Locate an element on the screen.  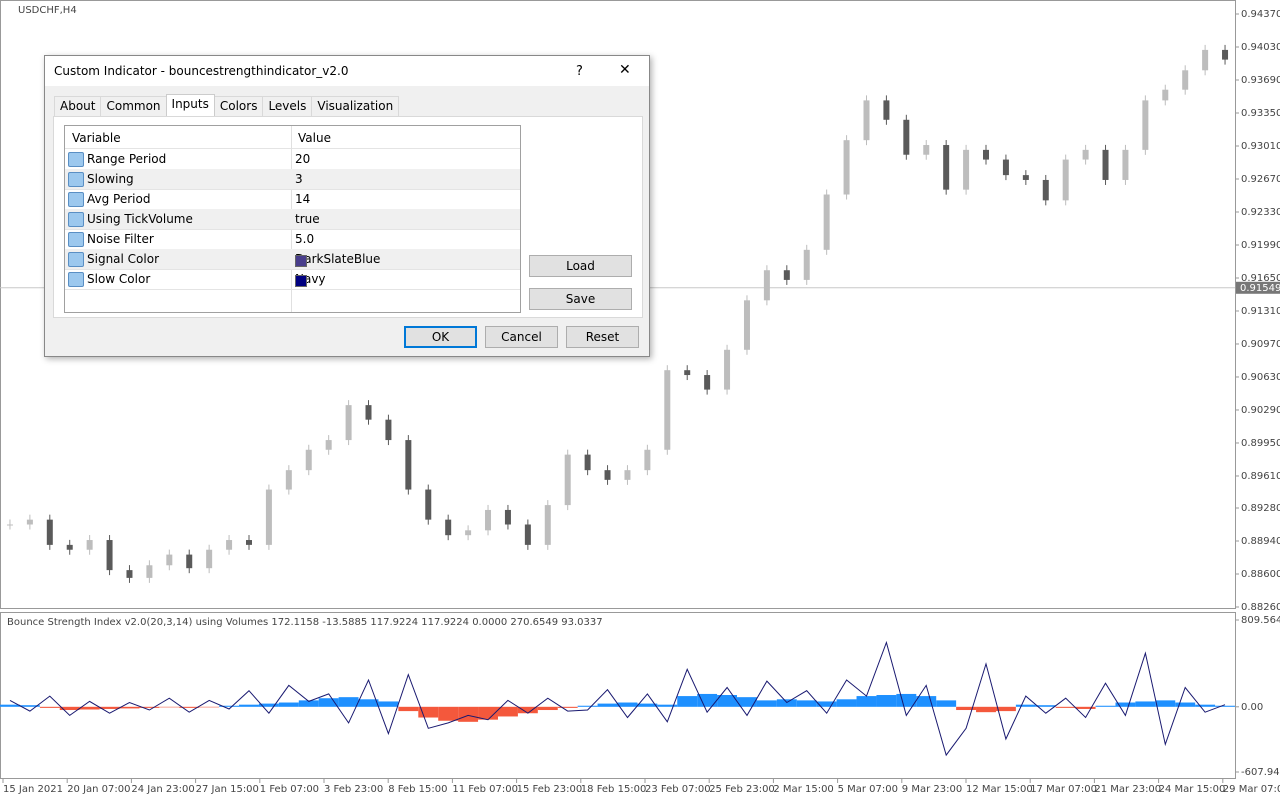
dialog-button: Cancel is located at coordinates (521, 337).